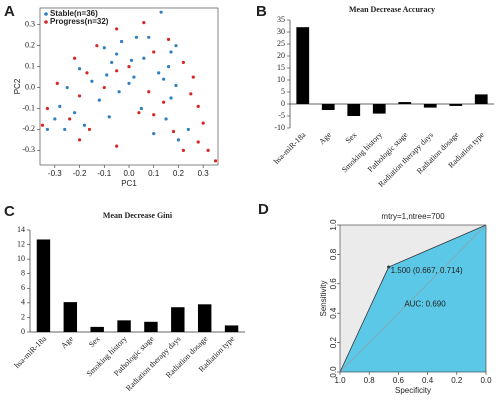  I want to click on x-tick-label: 1.0, so click(340, 380).